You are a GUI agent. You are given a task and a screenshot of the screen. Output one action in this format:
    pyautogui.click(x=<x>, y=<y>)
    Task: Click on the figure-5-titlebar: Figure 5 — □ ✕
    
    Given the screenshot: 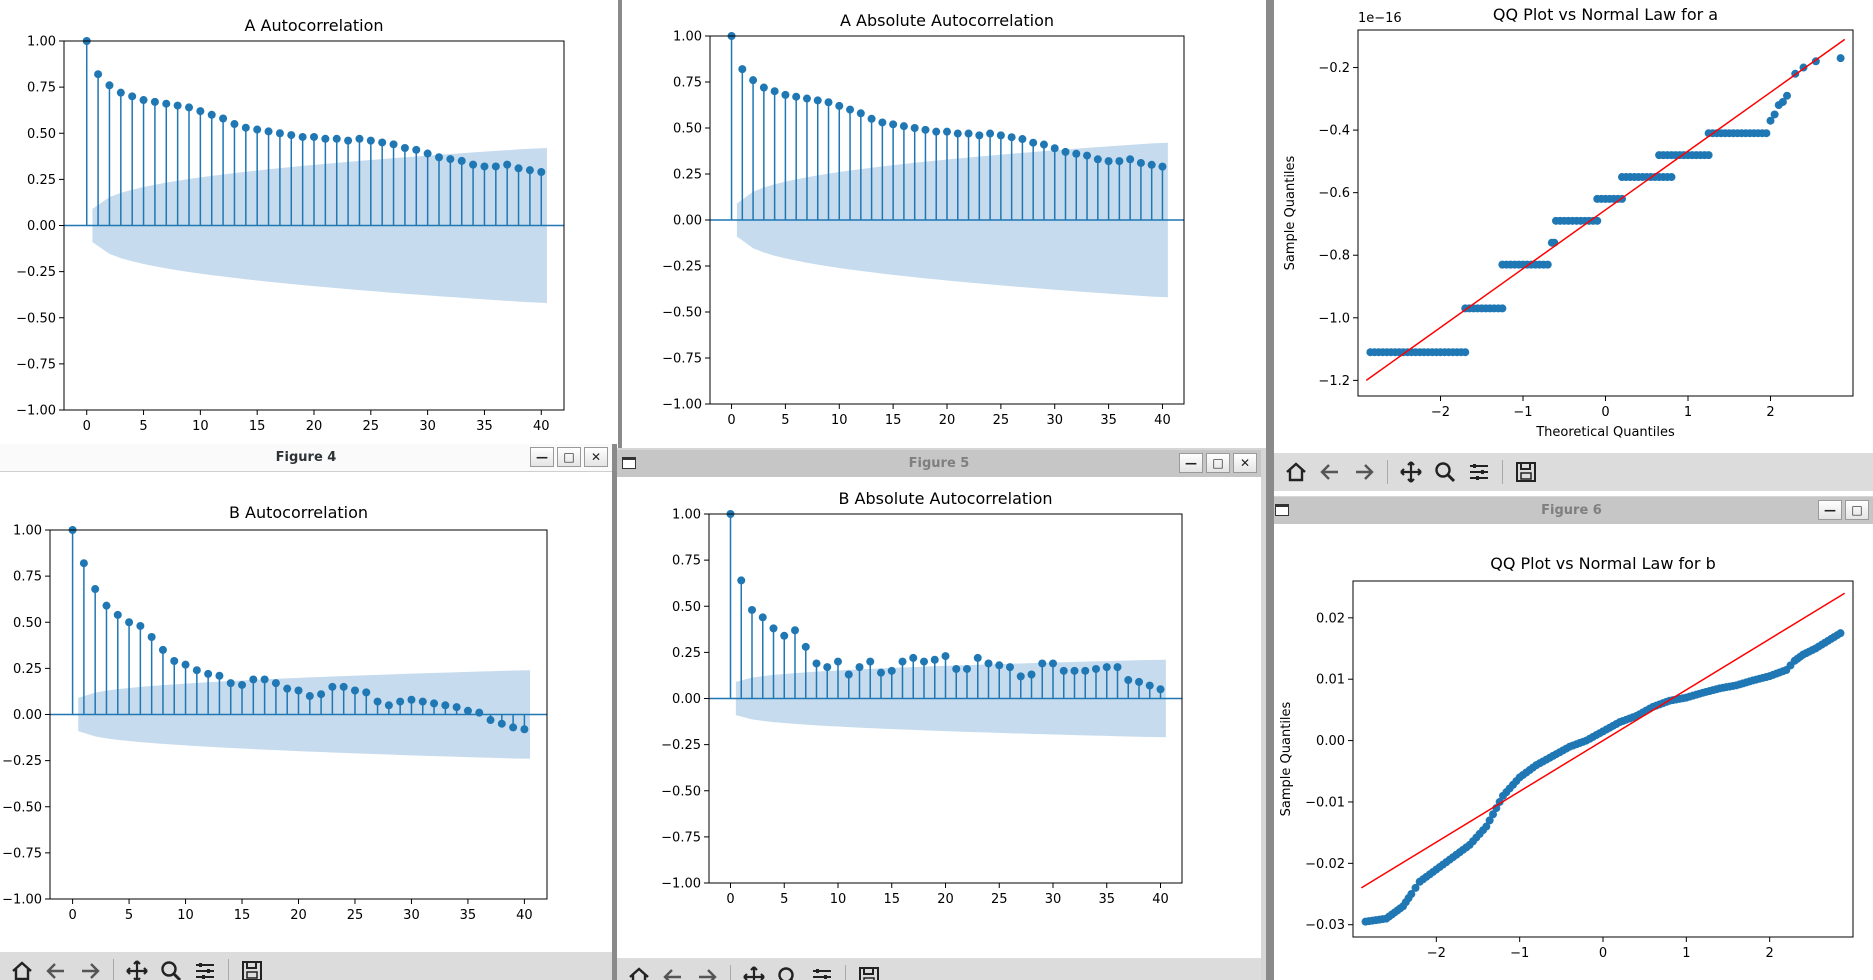 What is the action you would take?
    pyautogui.click(x=939, y=463)
    